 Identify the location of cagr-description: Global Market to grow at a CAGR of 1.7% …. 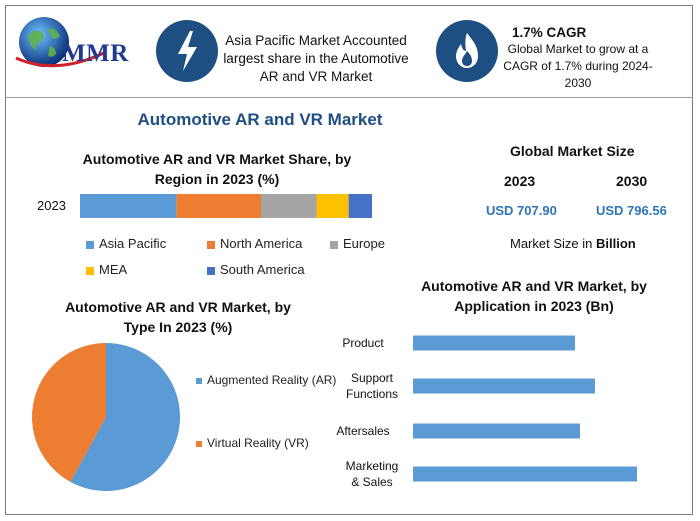
(578, 66).